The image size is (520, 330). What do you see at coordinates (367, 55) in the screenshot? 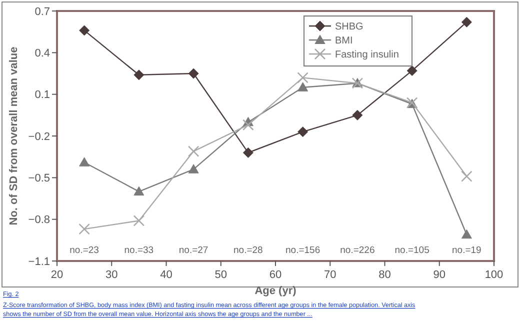
I see `legend-label: Fasting insulin` at bounding box center [367, 55].